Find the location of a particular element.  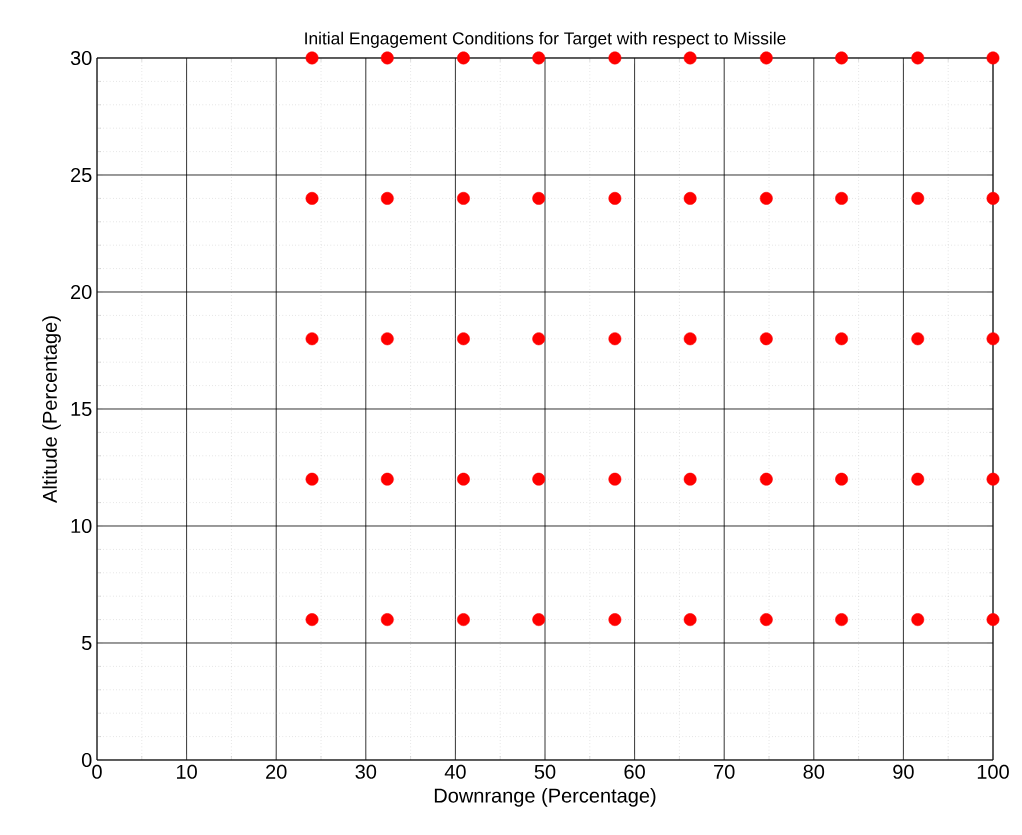

y-tick-label: 30 is located at coordinates (81, 58).